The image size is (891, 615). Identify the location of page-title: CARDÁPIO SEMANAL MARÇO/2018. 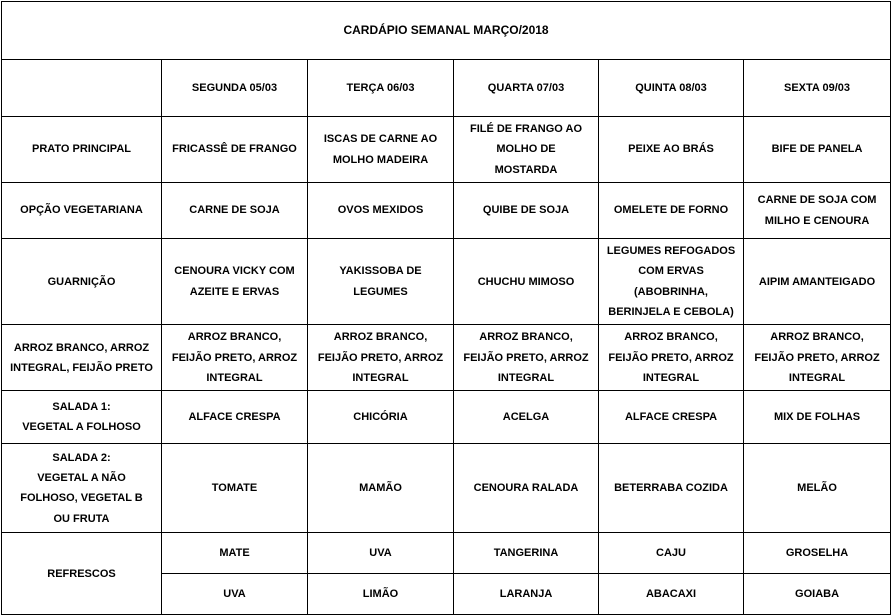
(445, 30).